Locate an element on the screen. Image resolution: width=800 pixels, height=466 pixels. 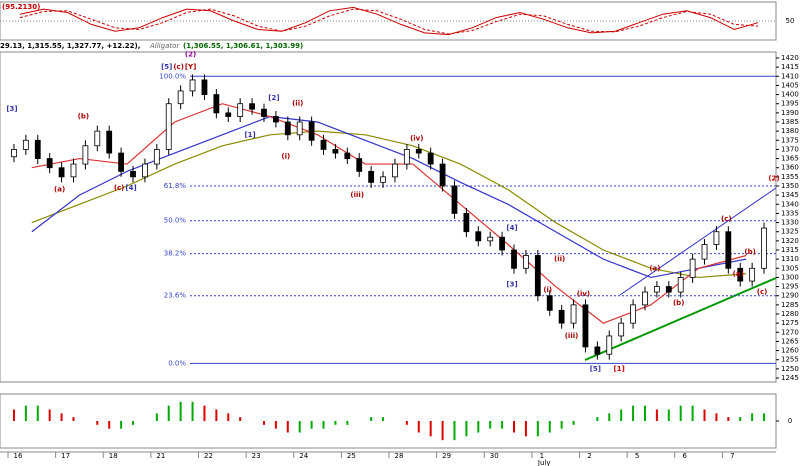
fib-label: 61.8% is located at coordinates (175, 186).